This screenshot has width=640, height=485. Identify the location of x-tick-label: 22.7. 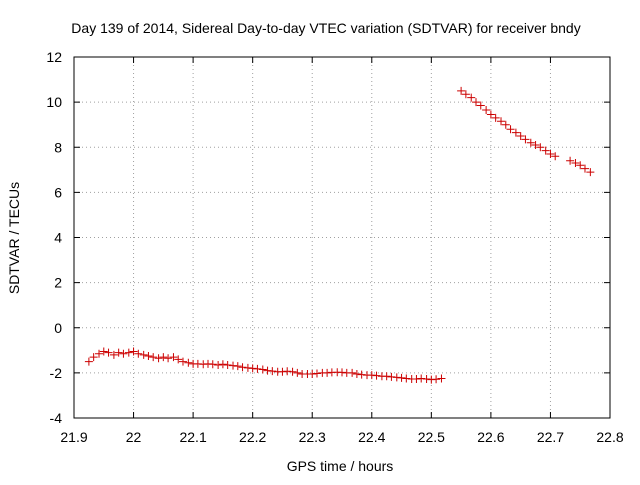
(550, 437).